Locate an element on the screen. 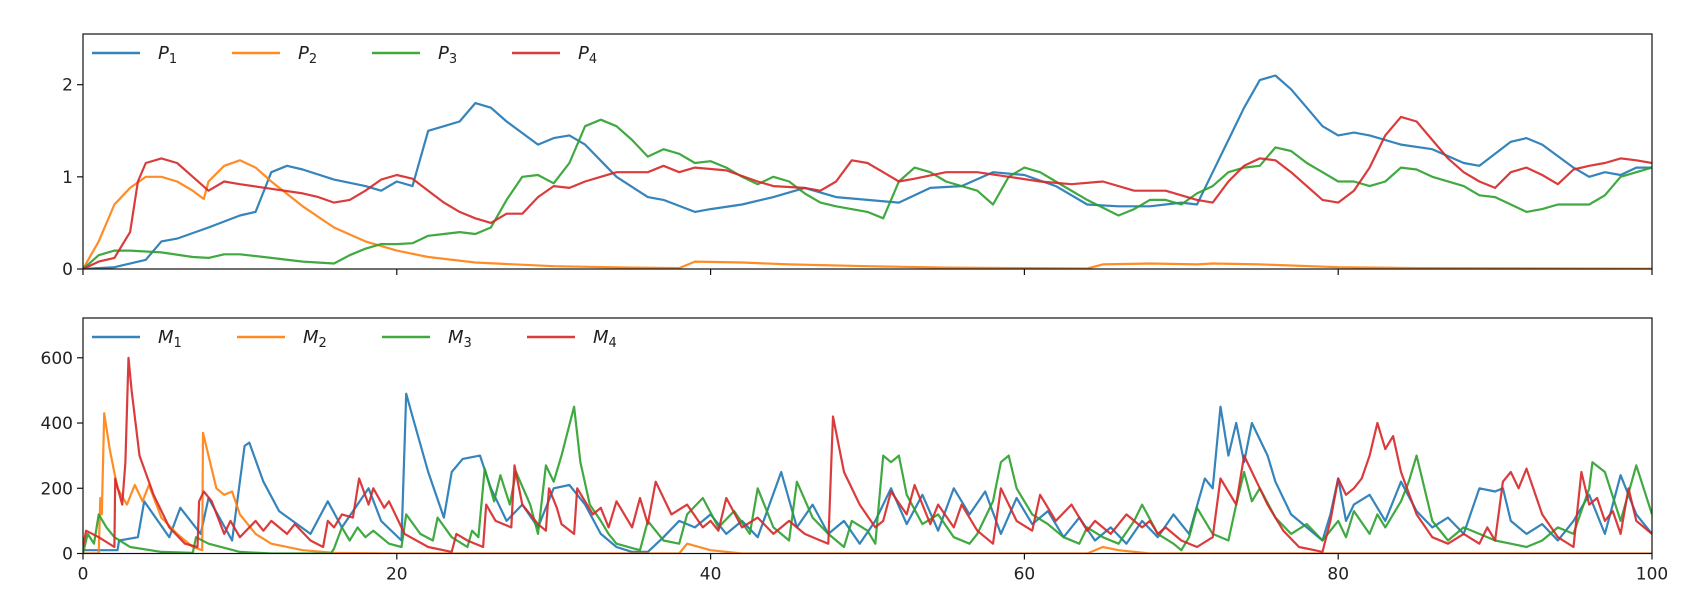 Image resolution: width=1686 pixels, height=603 pixels. legend-item-p4: P4 is located at coordinates (554, 55).